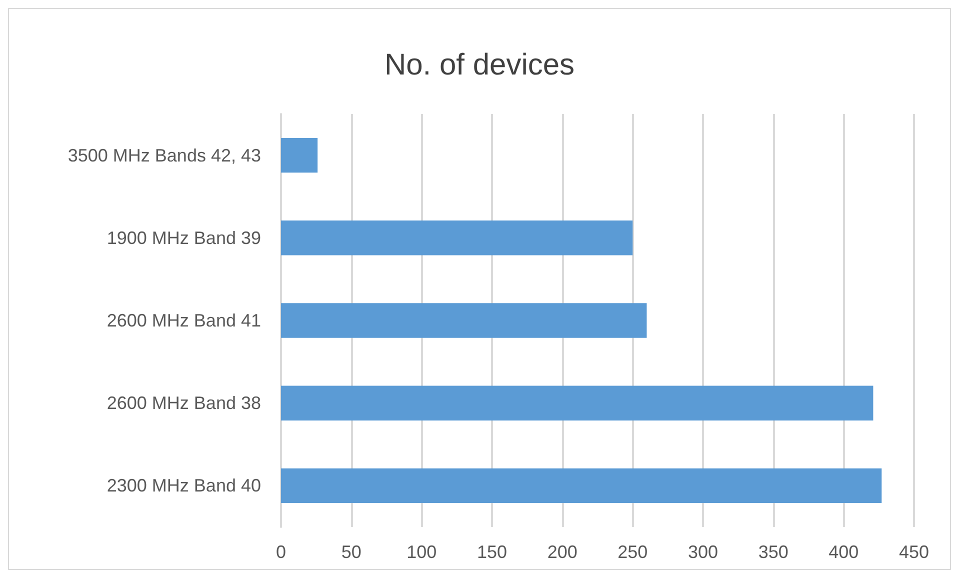 The width and height of the screenshot is (959, 578). What do you see at coordinates (773, 552) in the screenshot?
I see `x-tick-label: 350` at bounding box center [773, 552].